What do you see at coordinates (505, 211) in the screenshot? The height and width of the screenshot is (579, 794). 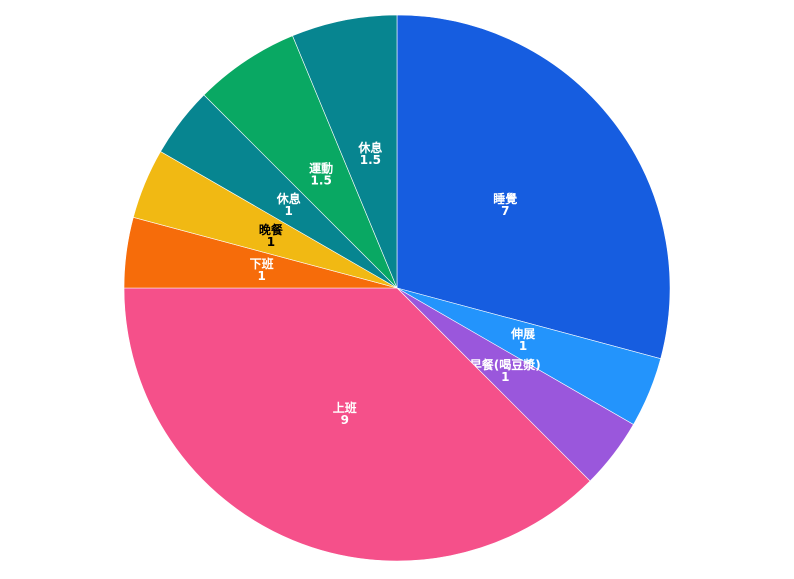 I see `slice-value: 7` at bounding box center [505, 211].